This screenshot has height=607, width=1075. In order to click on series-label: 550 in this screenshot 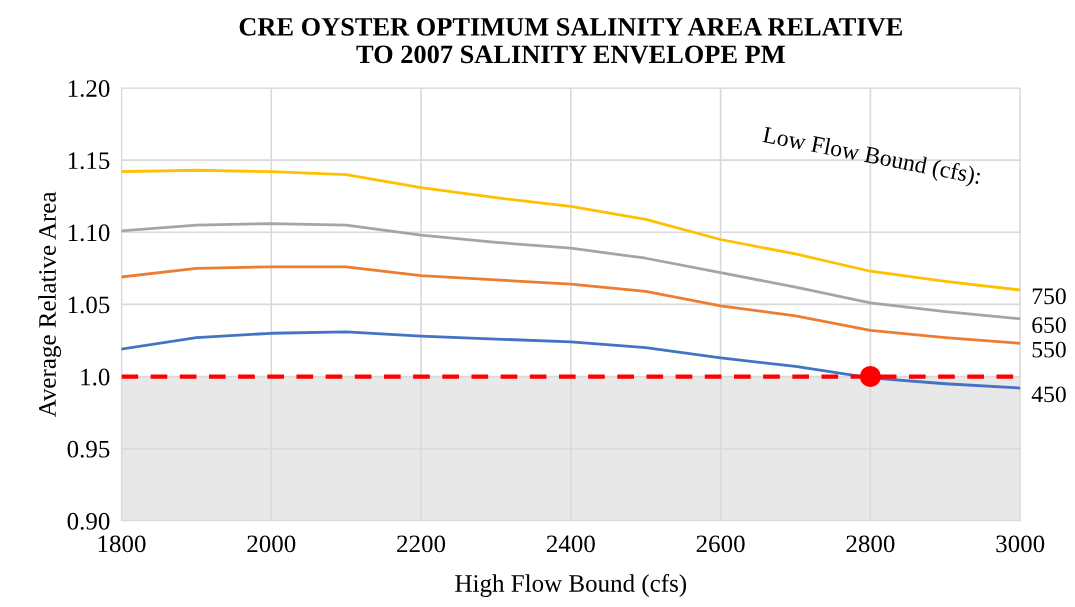, I will do `click(1049, 349)`.